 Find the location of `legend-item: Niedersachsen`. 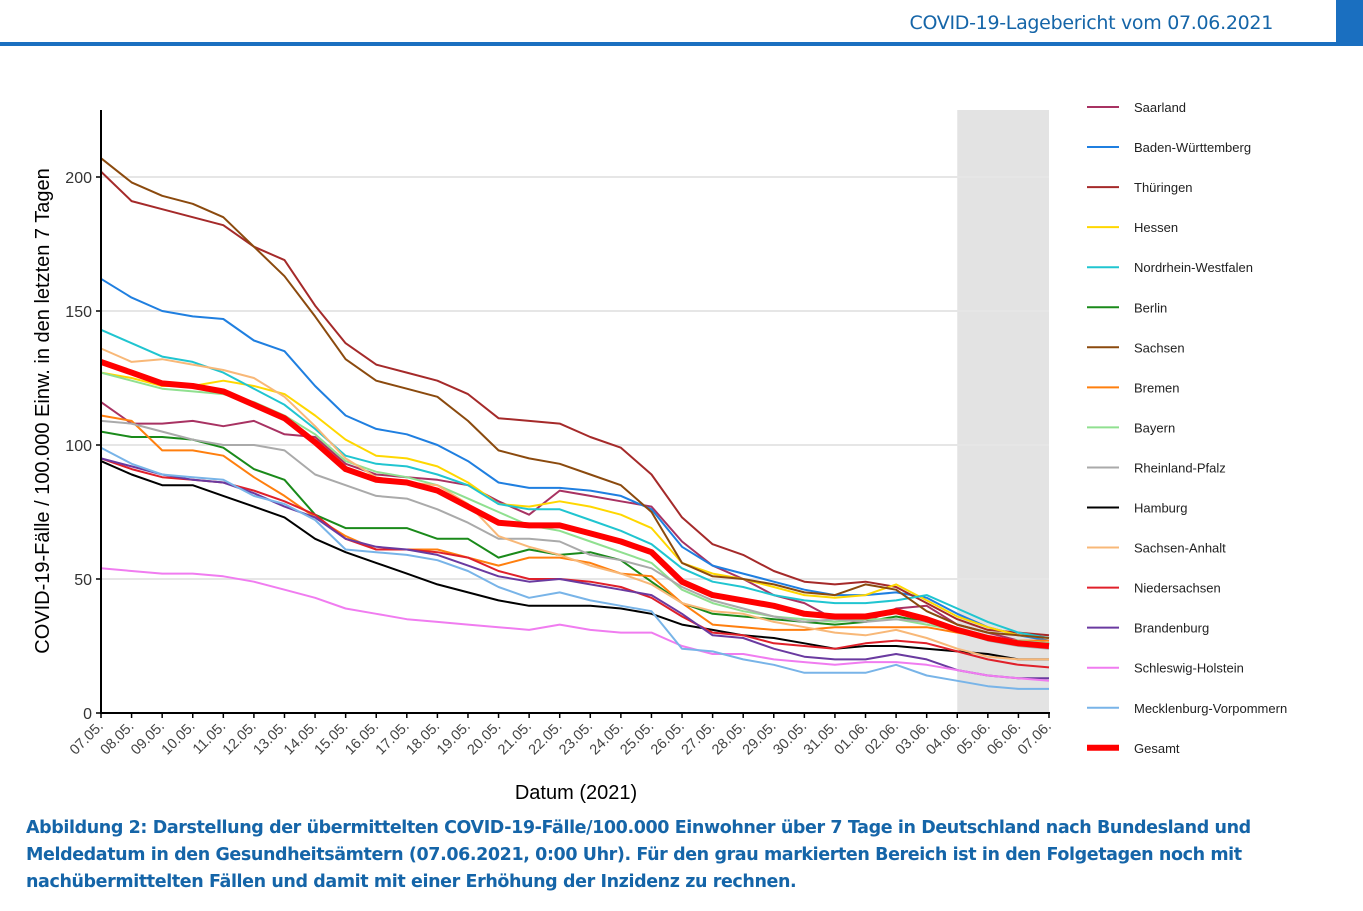

legend-item: Niedersachsen is located at coordinates (1154, 588).